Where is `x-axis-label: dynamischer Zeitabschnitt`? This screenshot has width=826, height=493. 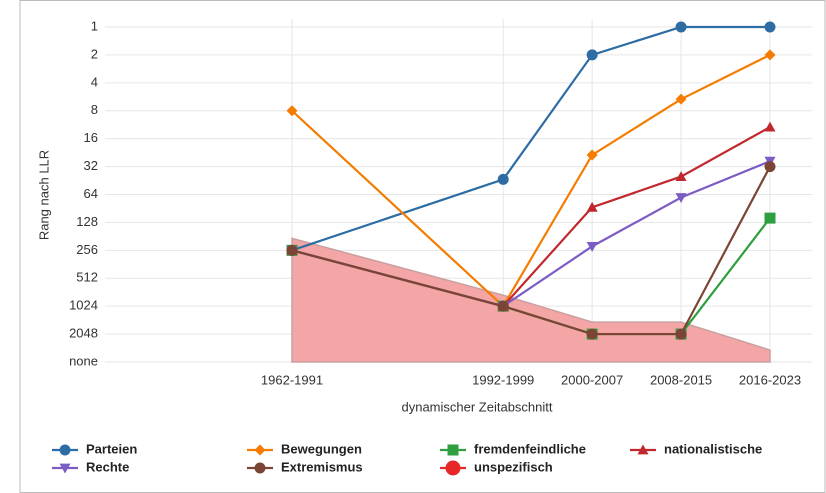
x-axis-label: dynamischer Zeitabschnitt is located at coordinates (476, 406).